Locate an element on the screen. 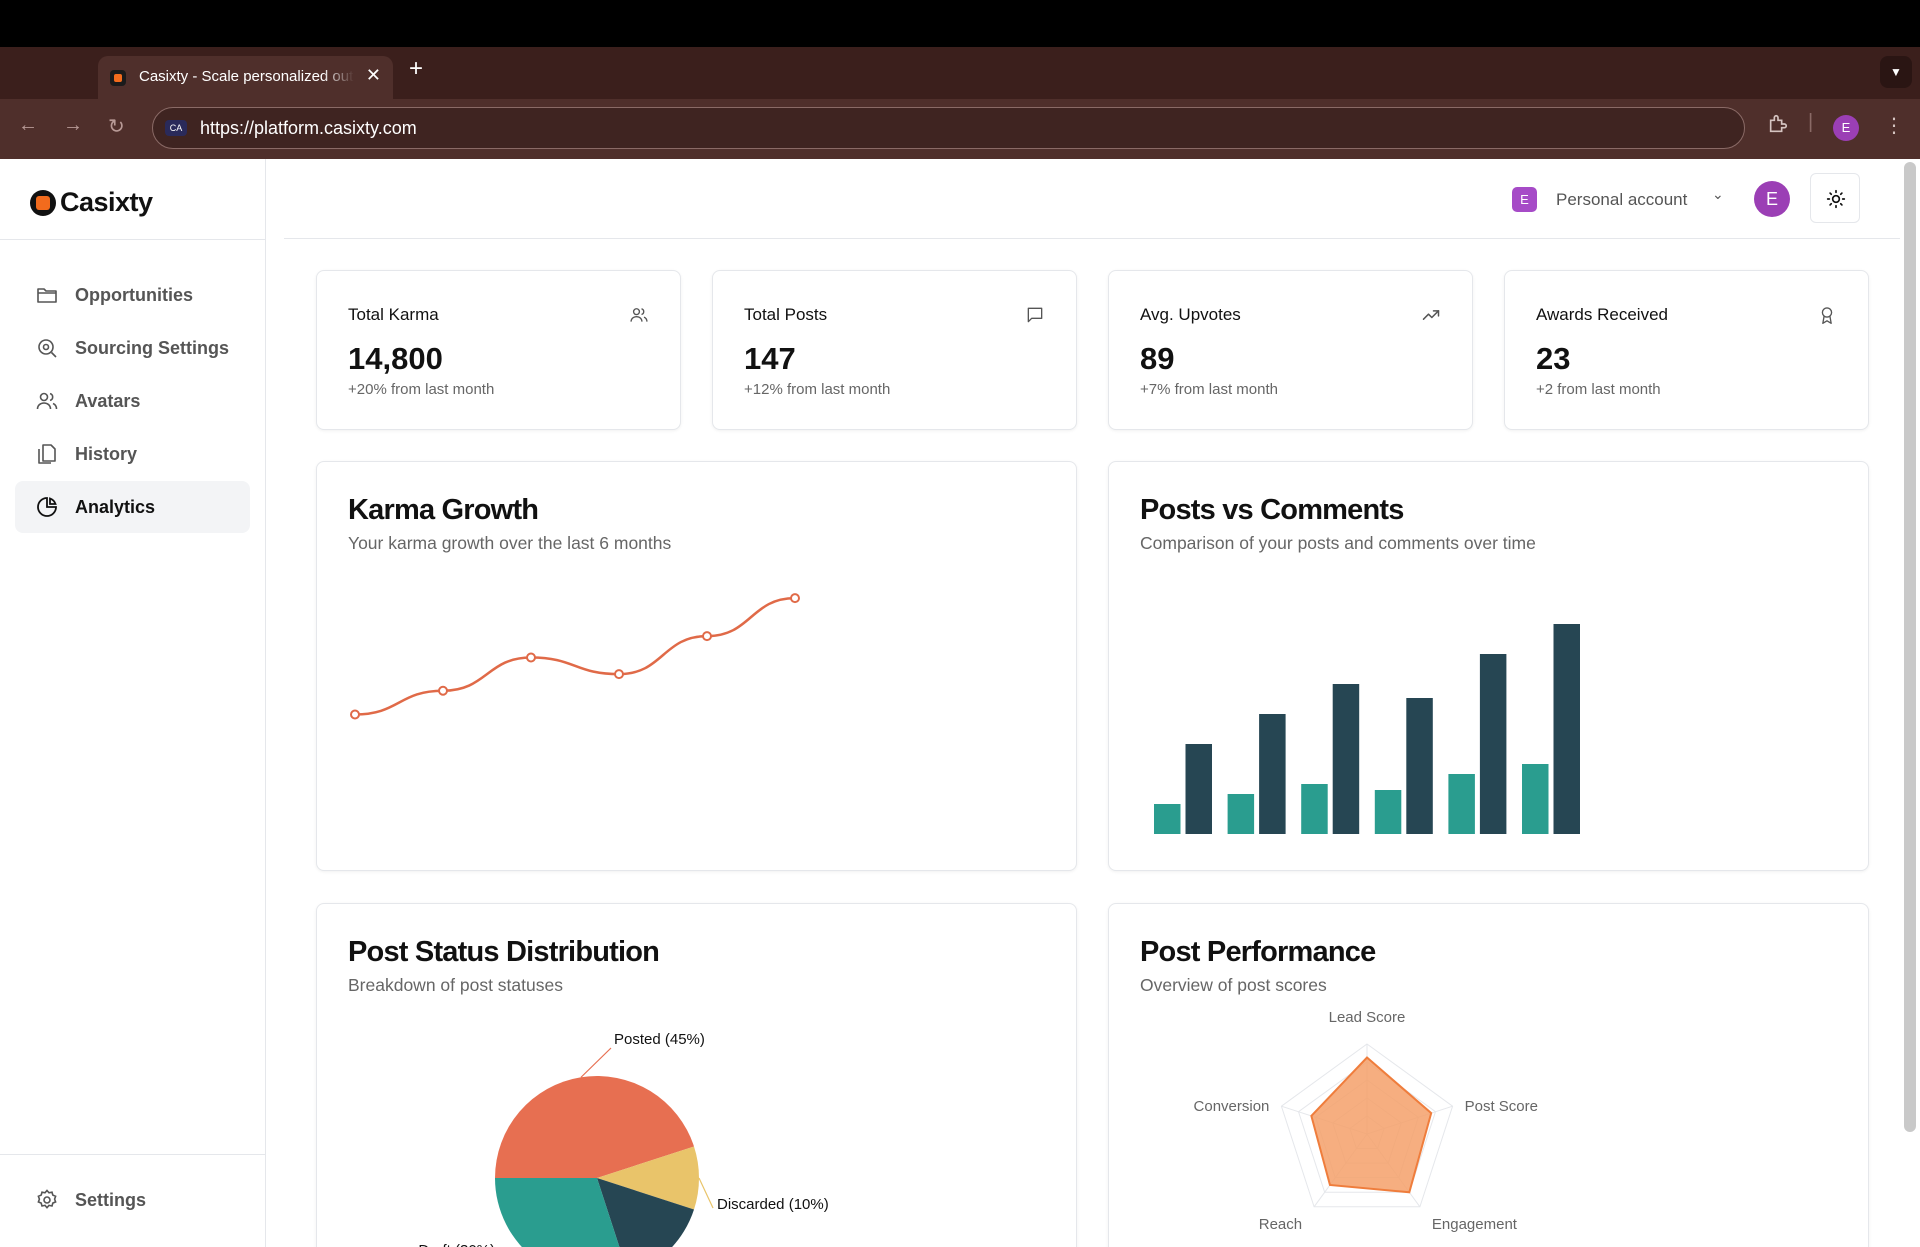 The image size is (1920, 1247). panel-subtitle: Your karma growth over the last 6 months is located at coordinates (510, 543).